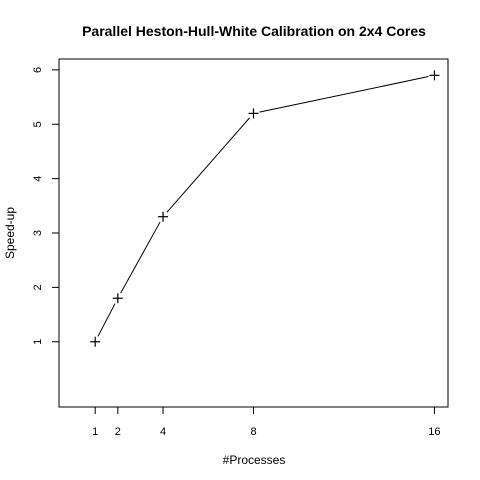  Describe the element at coordinates (38, 342) in the screenshot. I see `y-tick-label-1: 1` at that location.